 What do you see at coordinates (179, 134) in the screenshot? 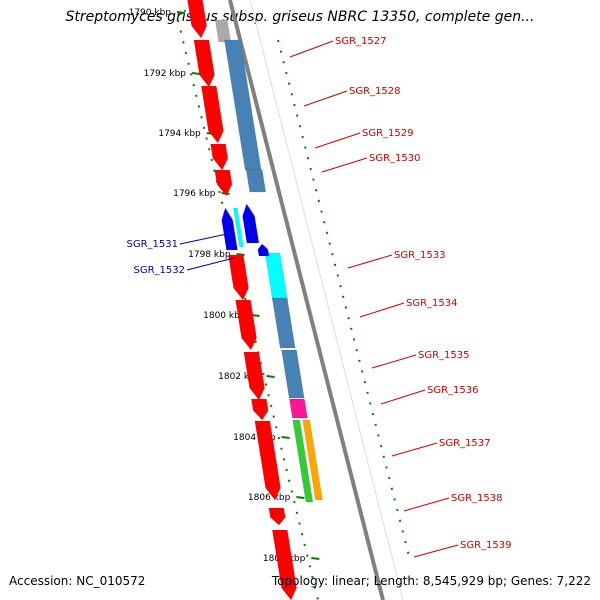
I see `ruler-label: 1794 kbp` at bounding box center [179, 134].